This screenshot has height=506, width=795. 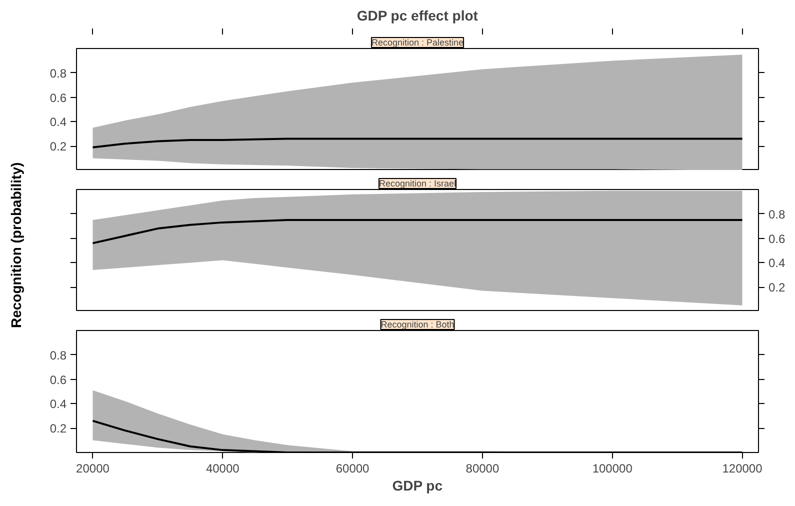 I want to click on x-axis-title: GDP pc, so click(x=417, y=486).